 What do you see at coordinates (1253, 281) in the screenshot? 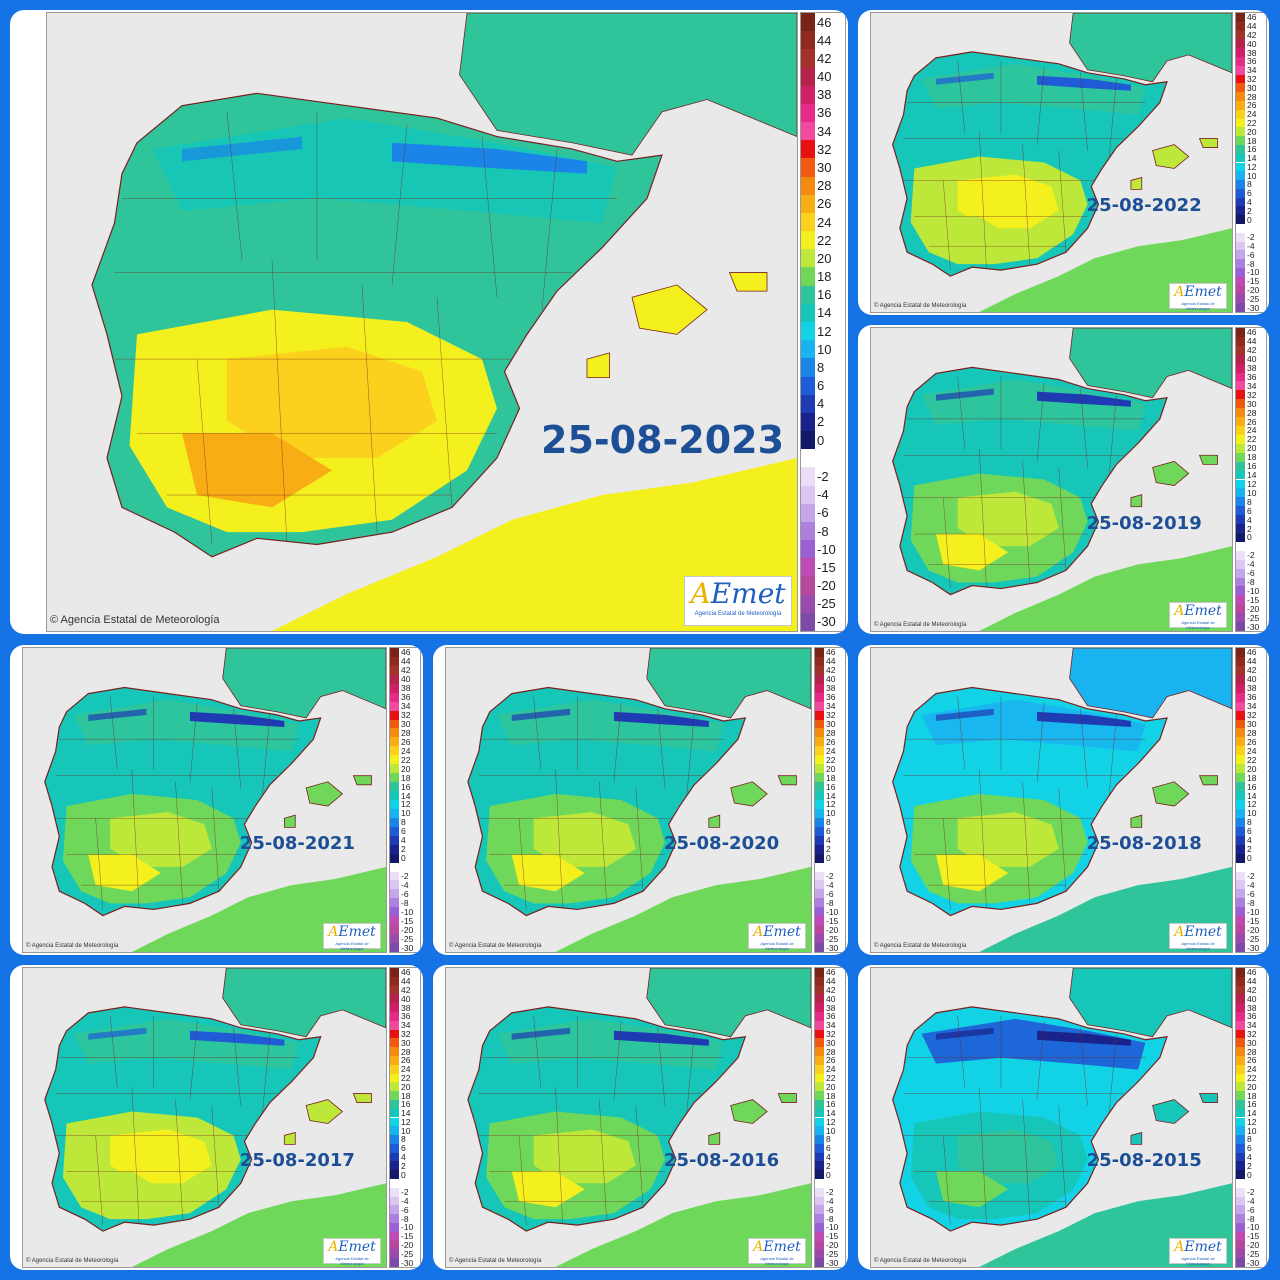
I see `legend-label: -15` at bounding box center [1253, 281].